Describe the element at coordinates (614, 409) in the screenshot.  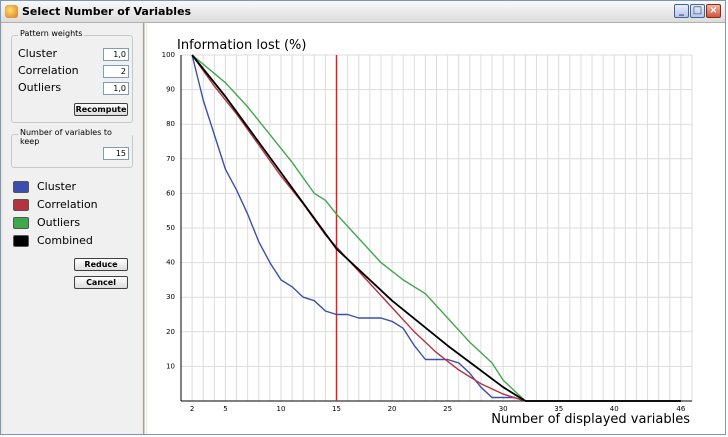
I see `x-tick-label: 40` at that location.